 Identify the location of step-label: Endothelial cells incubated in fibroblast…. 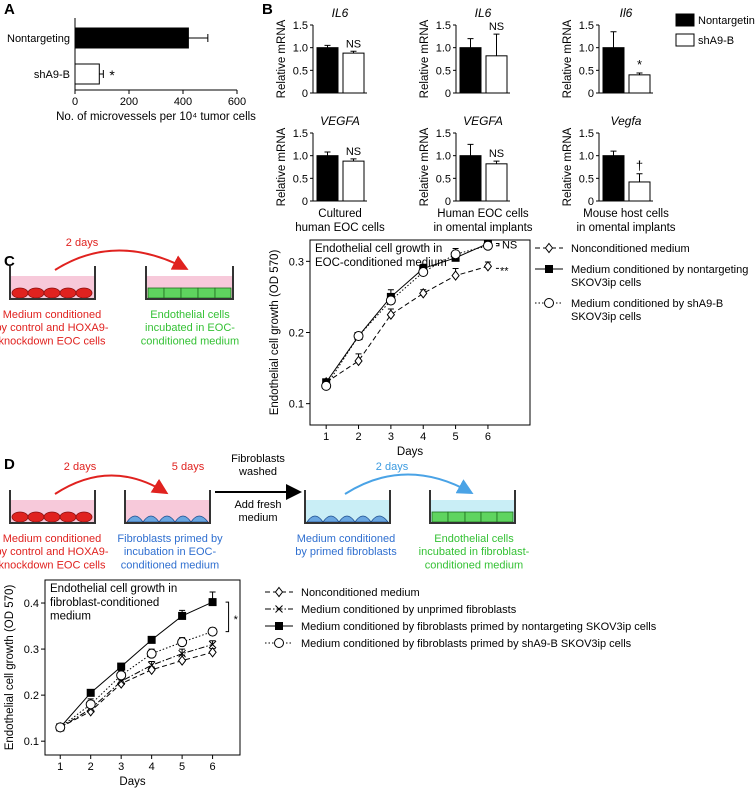
(474, 552).